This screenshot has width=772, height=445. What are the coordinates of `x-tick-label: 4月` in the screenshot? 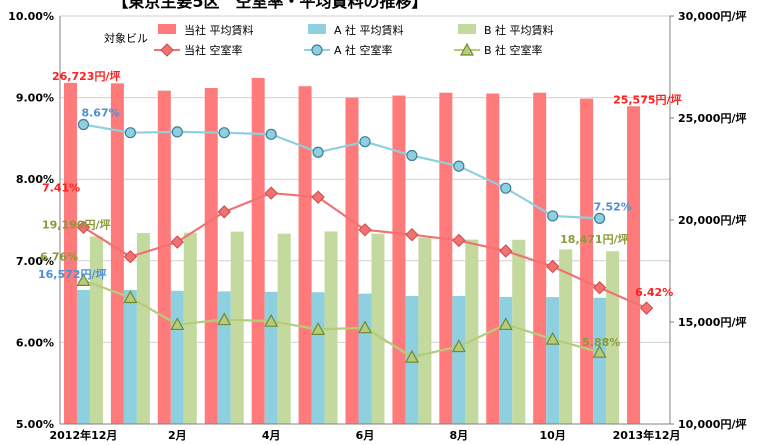 It's located at (271, 435).